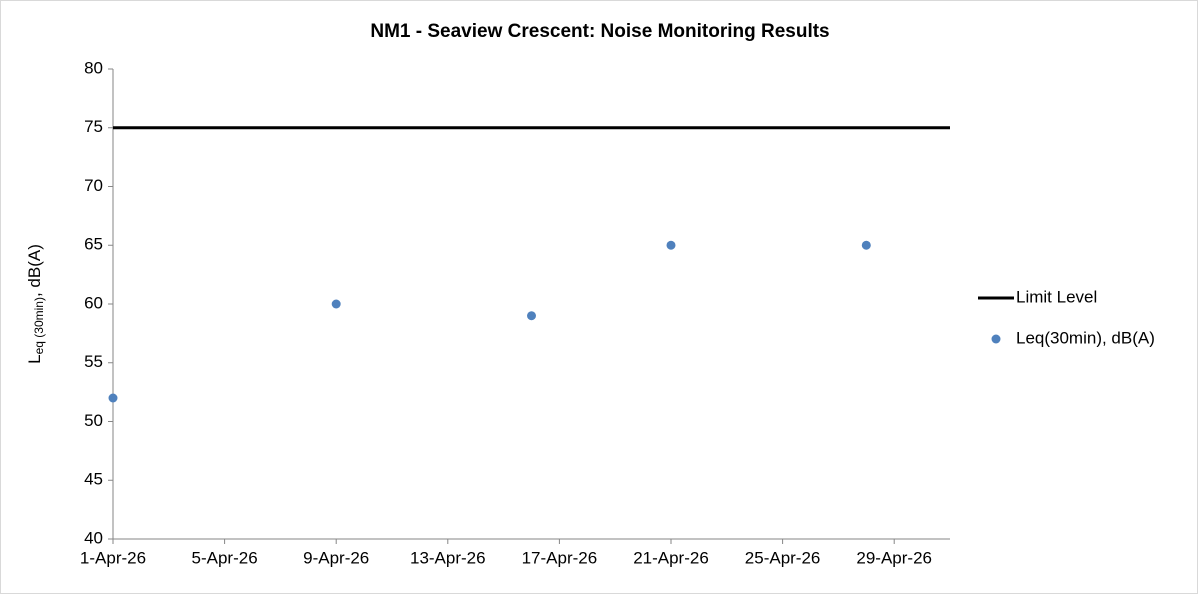 The width and height of the screenshot is (1198, 594). What do you see at coordinates (225, 557) in the screenshot?
I see `x-tick-label: 5-Apr-26` at bounding box center [225, 557].